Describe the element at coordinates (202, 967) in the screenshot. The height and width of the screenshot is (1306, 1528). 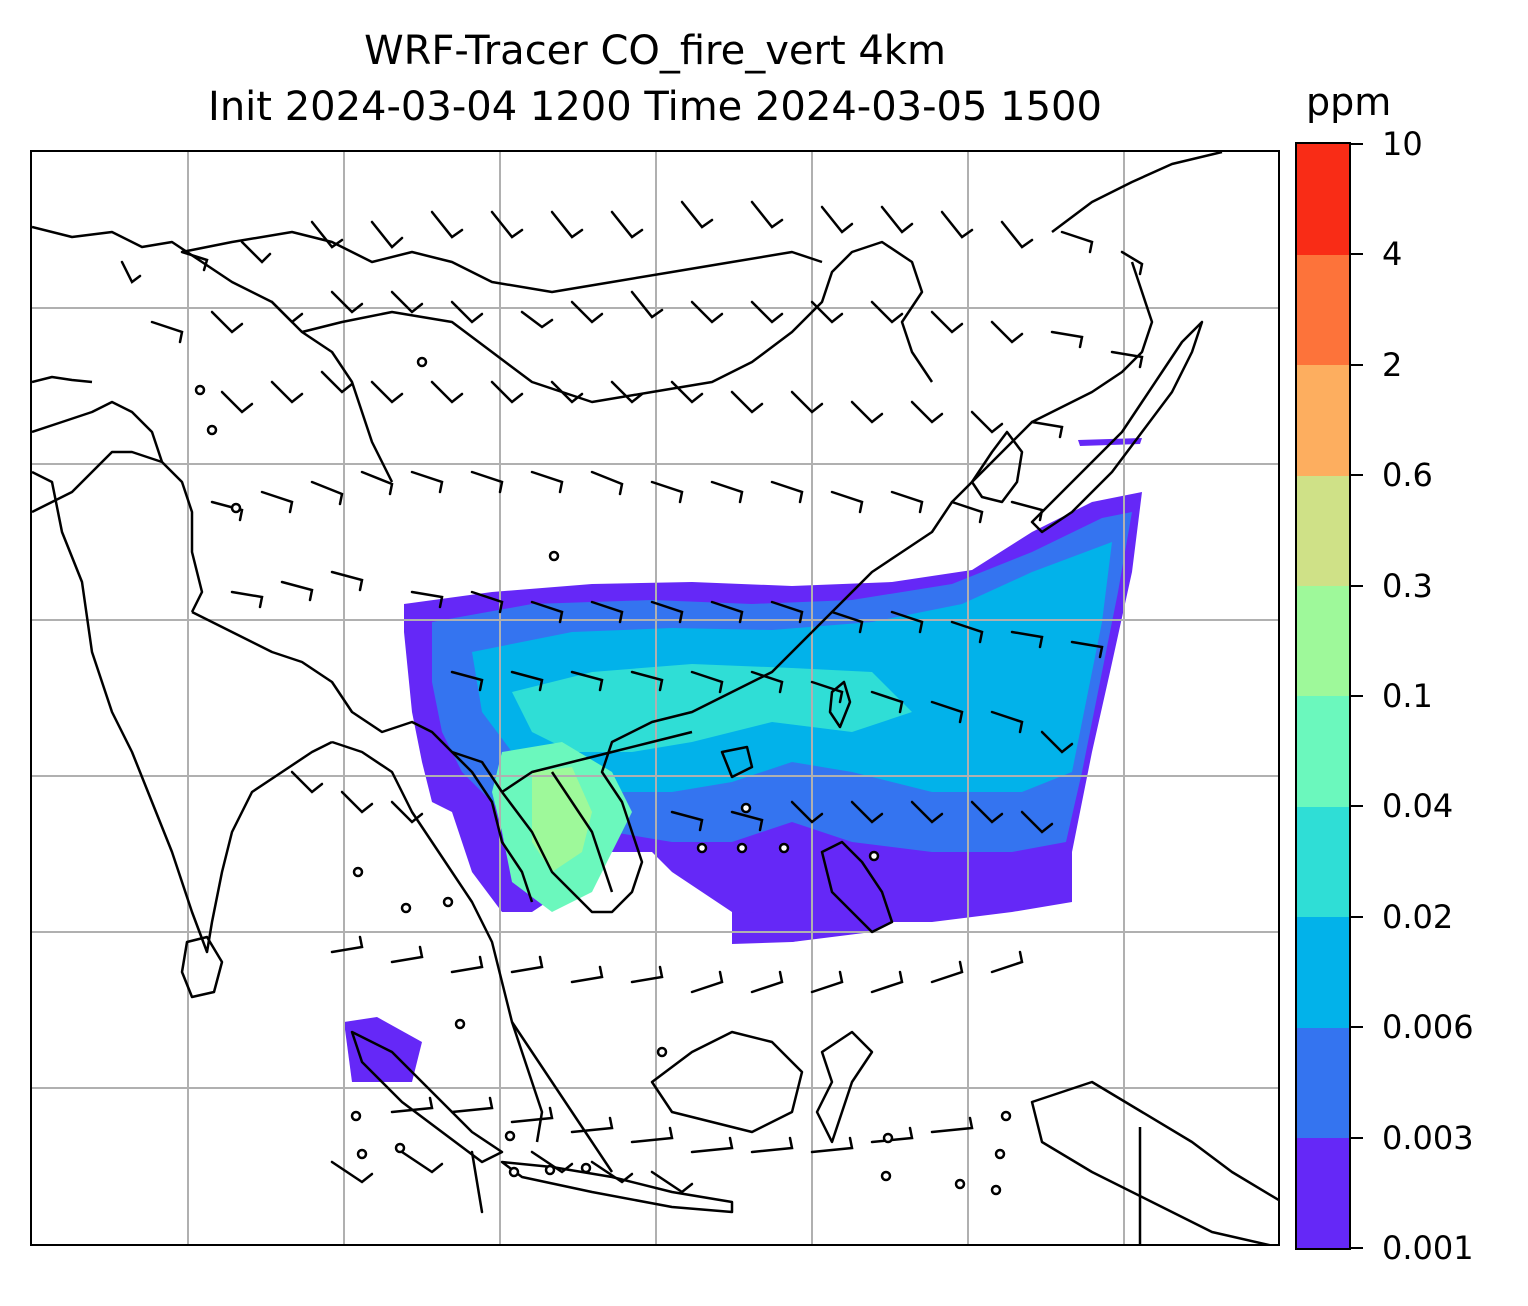
I see `sri-lanka` at that location.